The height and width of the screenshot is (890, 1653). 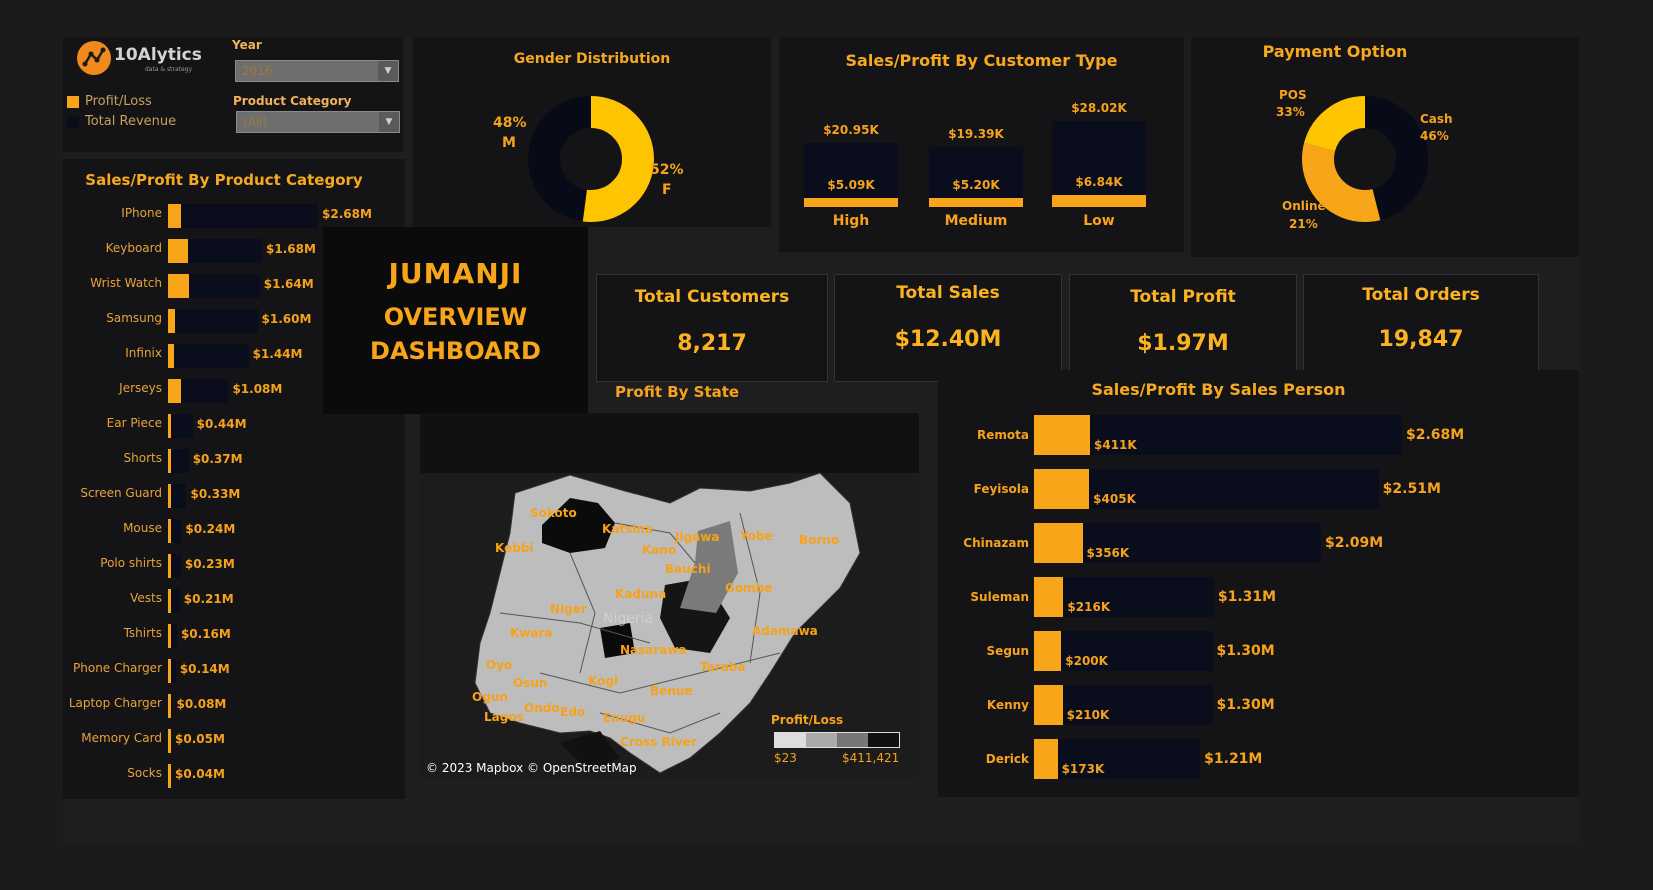 I want to click on product-revenue-value: $1.08M, so click(x=257, y=389).